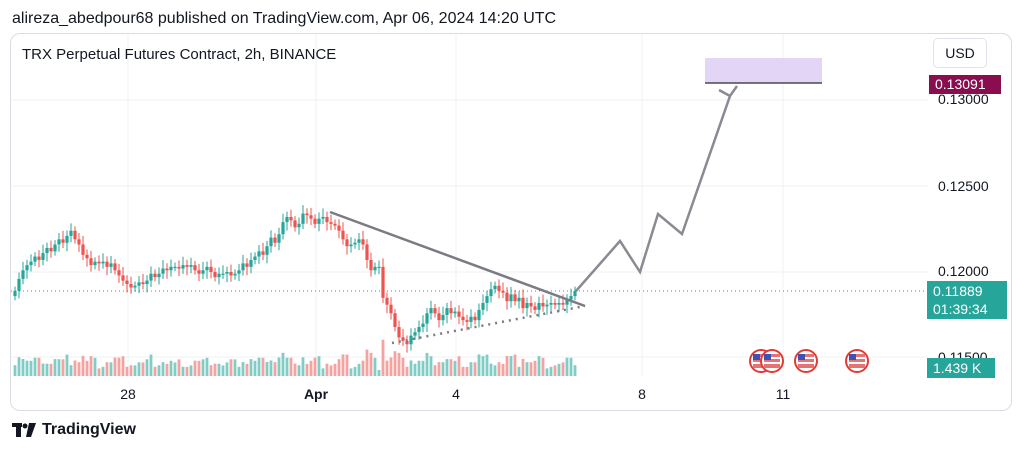 This screenshot has width=1024, height=452. Describe the element at coordinates (960, 53) in the screenshot. I see `currency-button: USD` at that location.